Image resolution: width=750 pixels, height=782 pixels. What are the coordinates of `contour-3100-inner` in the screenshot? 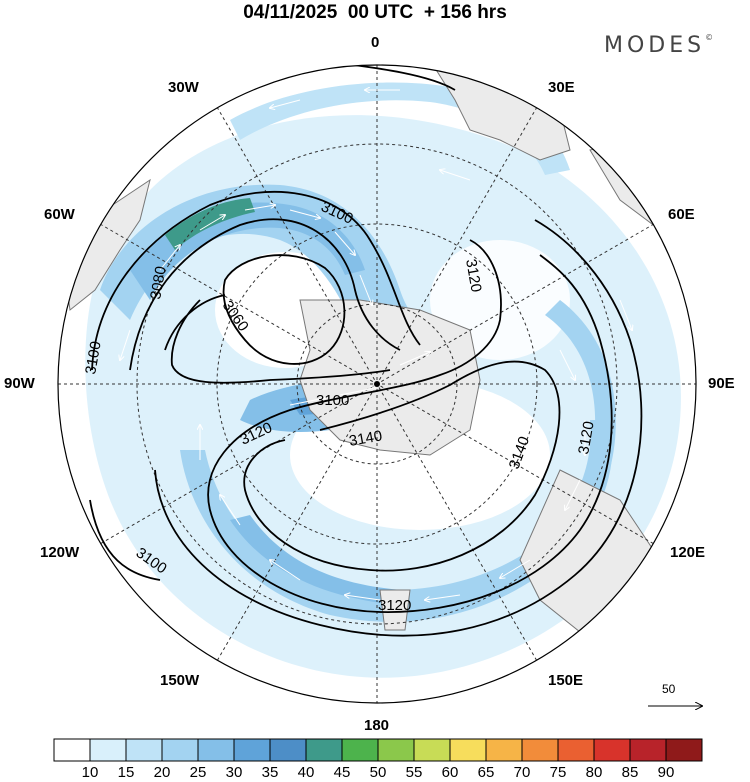 It's located at (277, 339).